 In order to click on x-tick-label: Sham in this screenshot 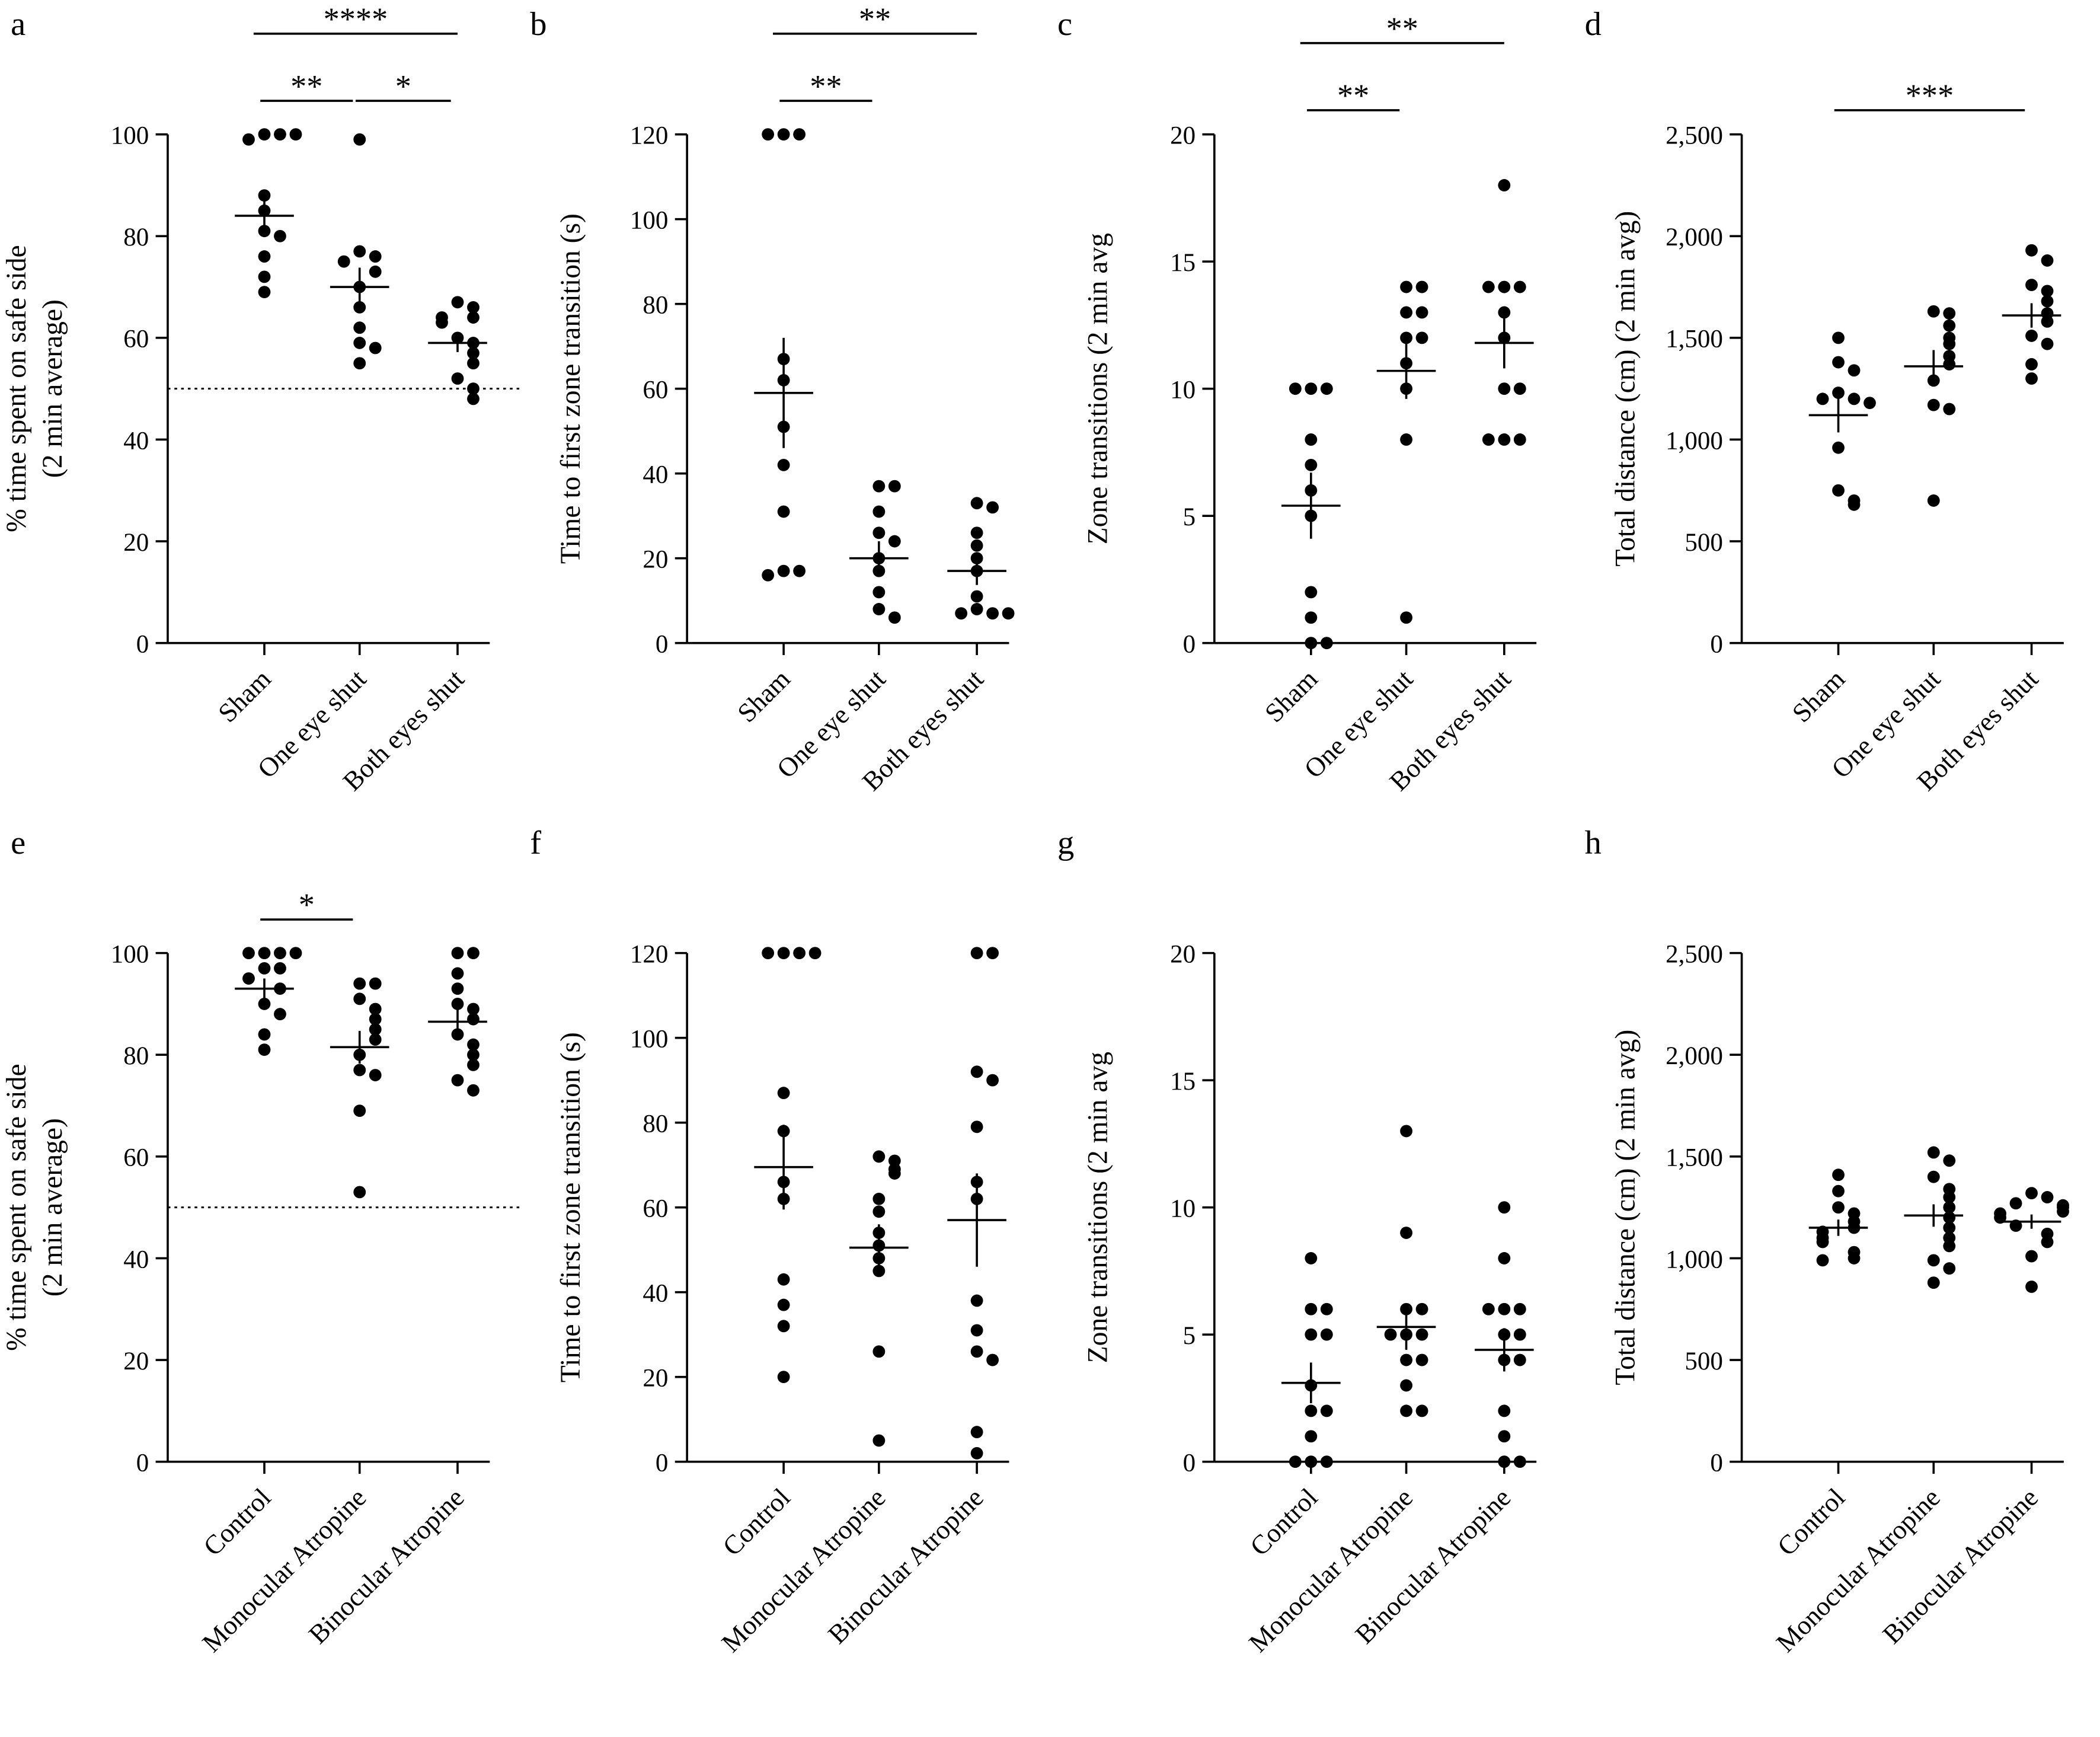, I will do `click(1818, 696)`.